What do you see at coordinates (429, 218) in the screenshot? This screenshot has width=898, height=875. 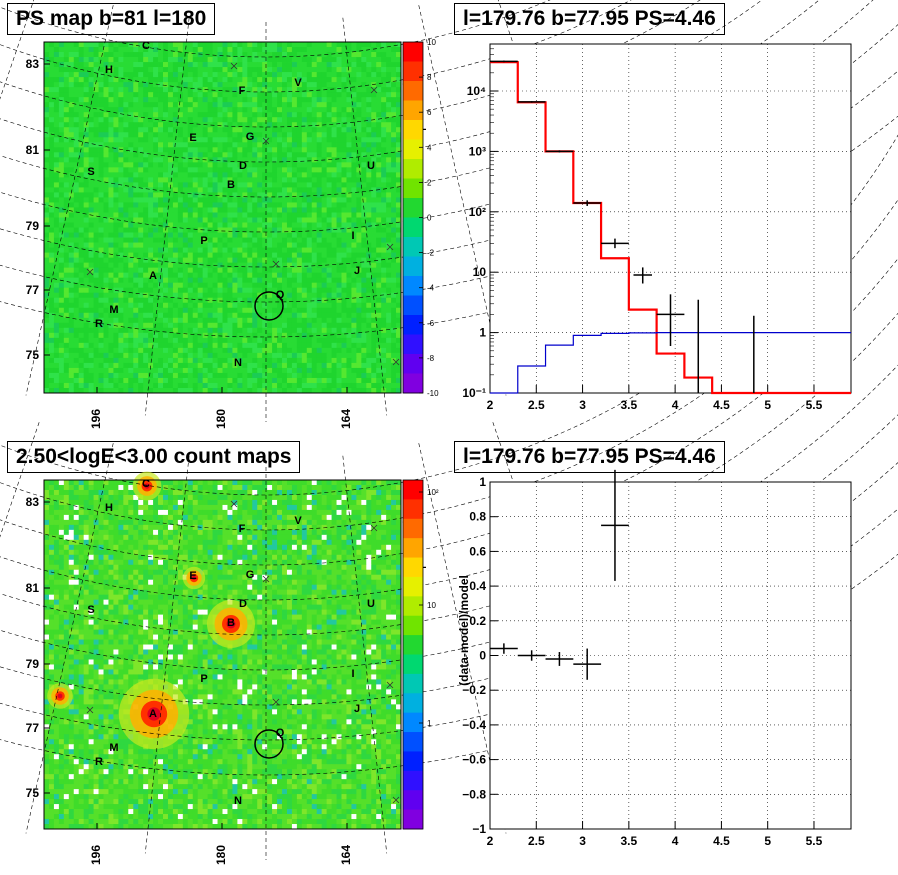 I see `colorbar-tick-label: 0` at bounding box center [429, 218].